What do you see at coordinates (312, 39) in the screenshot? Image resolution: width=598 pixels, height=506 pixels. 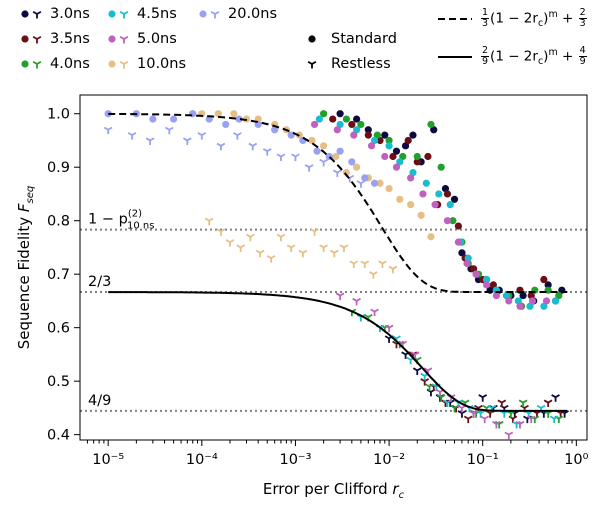 I see `circle-marker-icon` at bounding box center [312, 39].